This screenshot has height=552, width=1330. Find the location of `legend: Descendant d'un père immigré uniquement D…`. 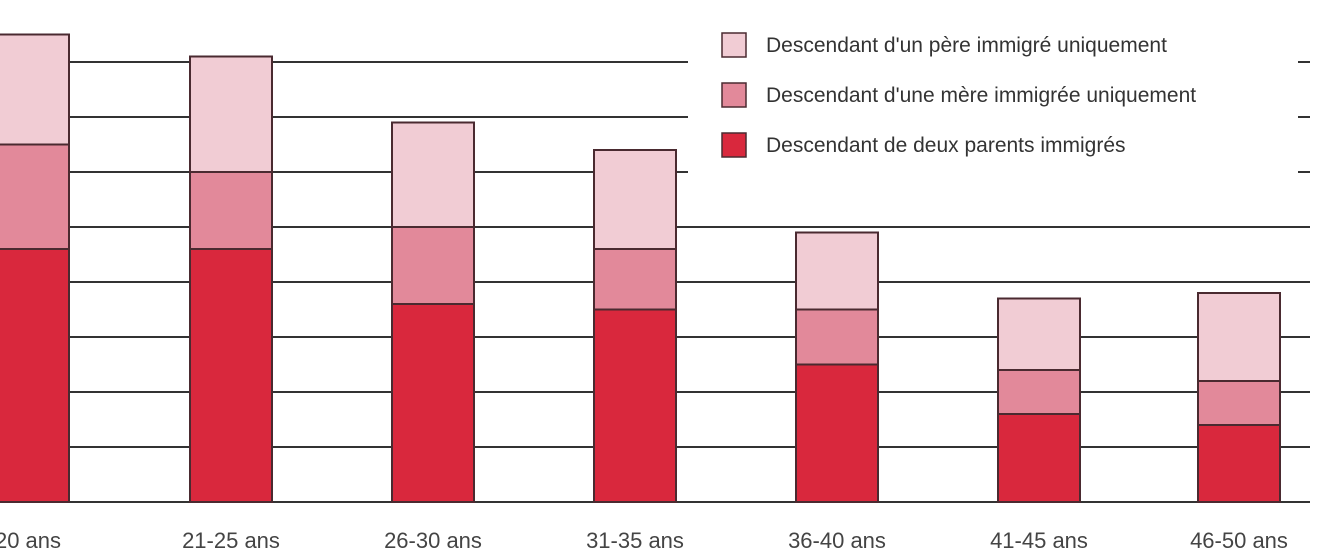

legend: Descendant d'un père immigré uniquement D… is located at coordinates (993, 99).